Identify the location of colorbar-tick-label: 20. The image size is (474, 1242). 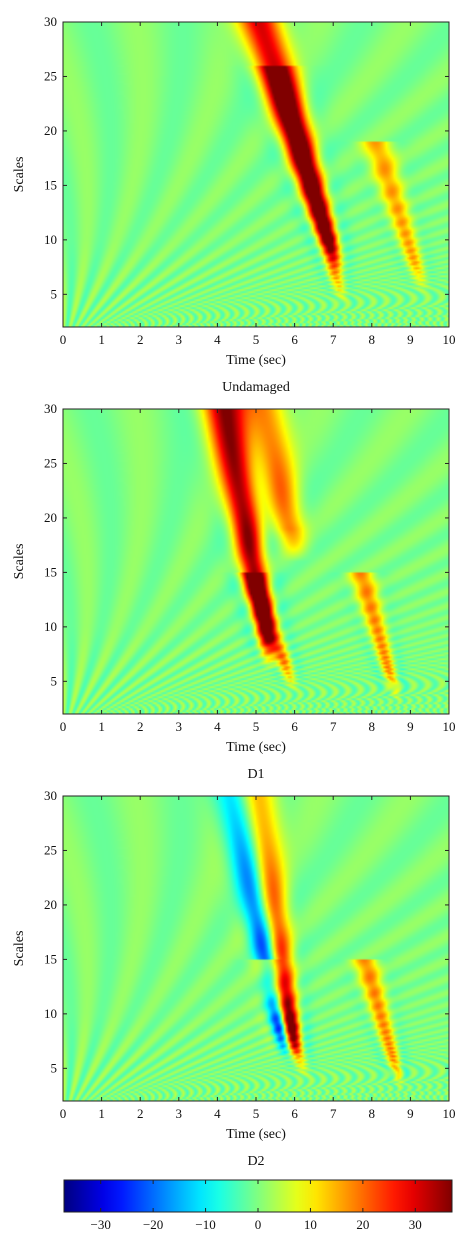
(362, 1224).